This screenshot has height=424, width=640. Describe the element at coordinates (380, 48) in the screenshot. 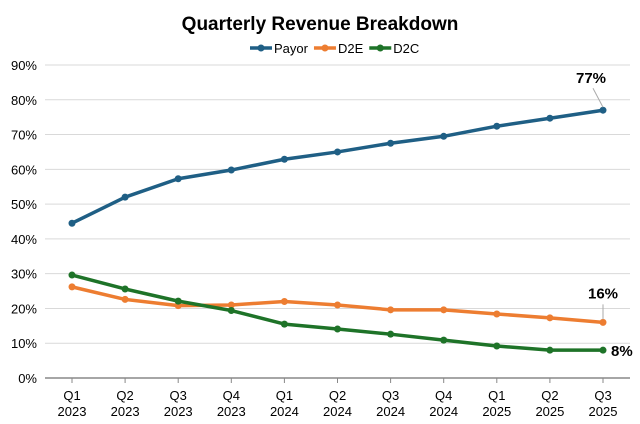

I see `legend-marker-d2c` at that location.